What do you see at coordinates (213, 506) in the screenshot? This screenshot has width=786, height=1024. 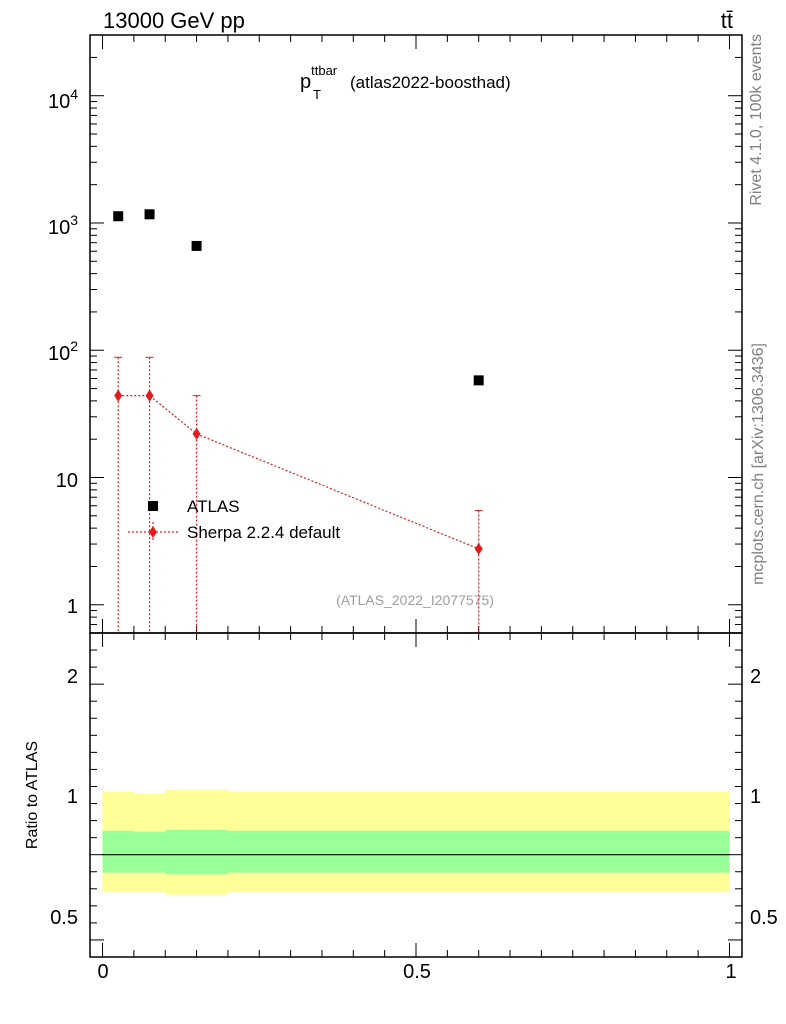 I see `legend-atlas-label: ATLAS` at bounding box center [213, 506].